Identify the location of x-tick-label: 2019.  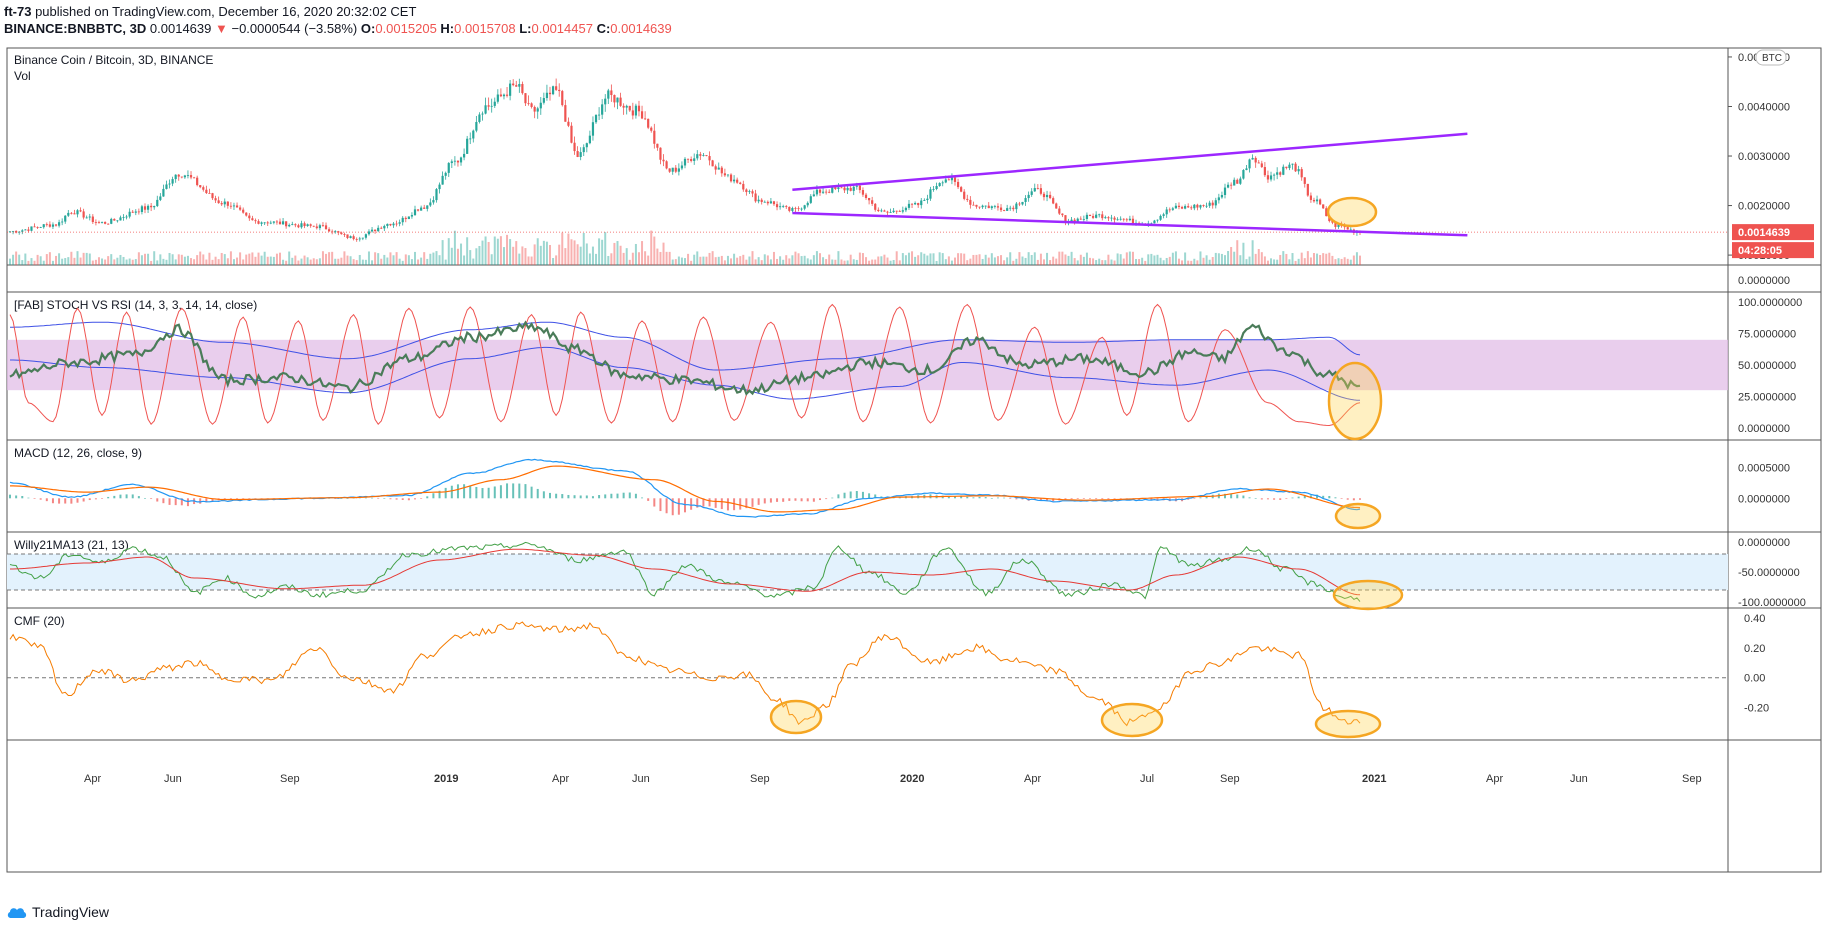
(446, 779).